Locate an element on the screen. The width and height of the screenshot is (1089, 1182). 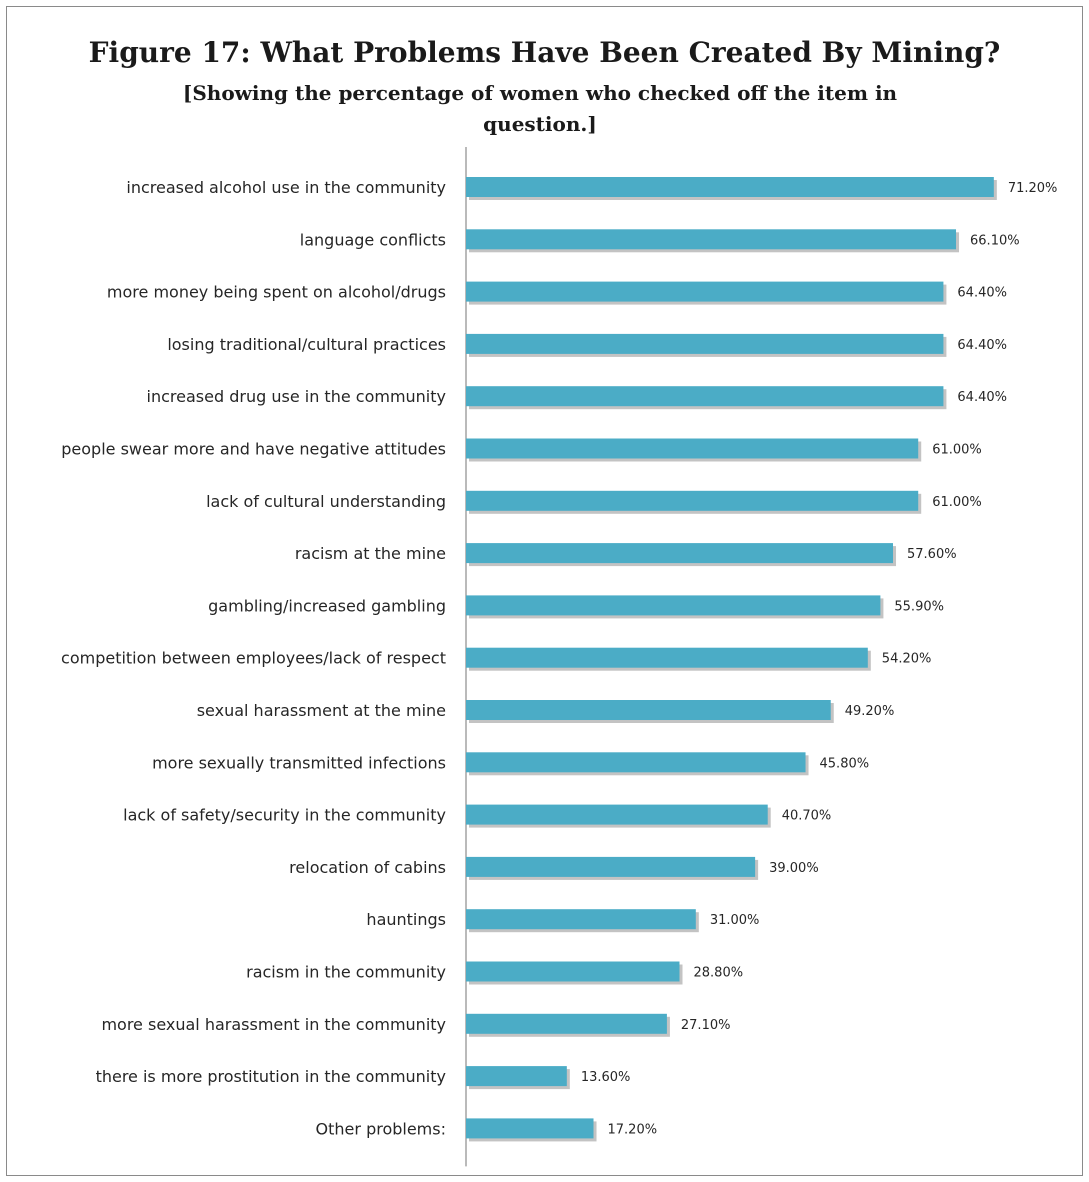
category-label: more sexual harassment in the community is located at coordinates (273, 1024).